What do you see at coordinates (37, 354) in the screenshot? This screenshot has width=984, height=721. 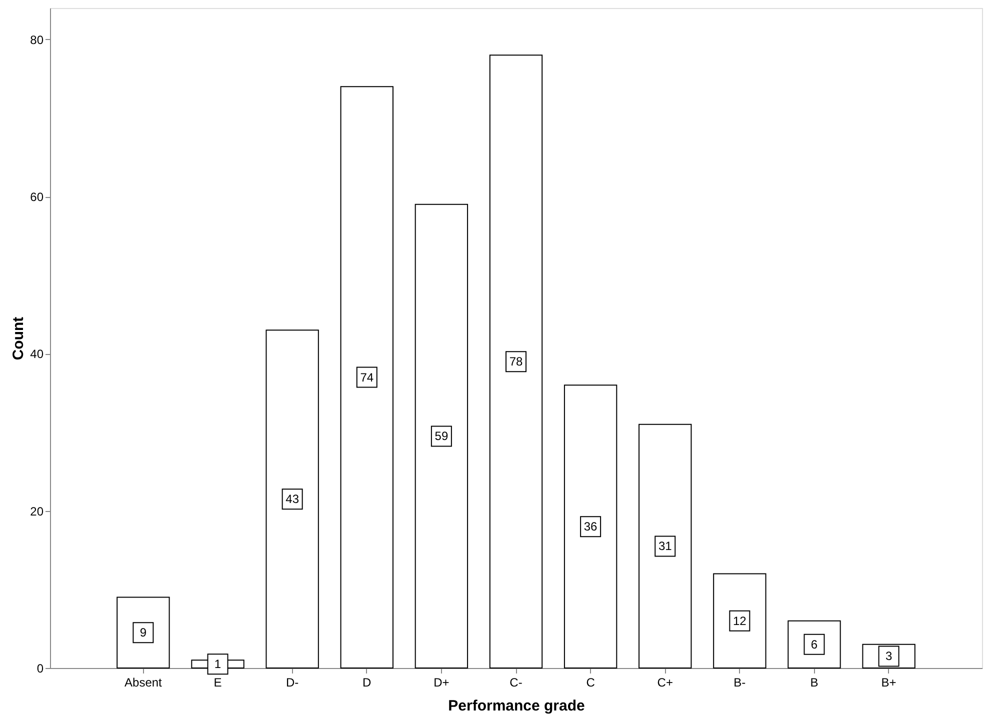 I see `y-tick-label: 40` at bounding box center [37, 354].